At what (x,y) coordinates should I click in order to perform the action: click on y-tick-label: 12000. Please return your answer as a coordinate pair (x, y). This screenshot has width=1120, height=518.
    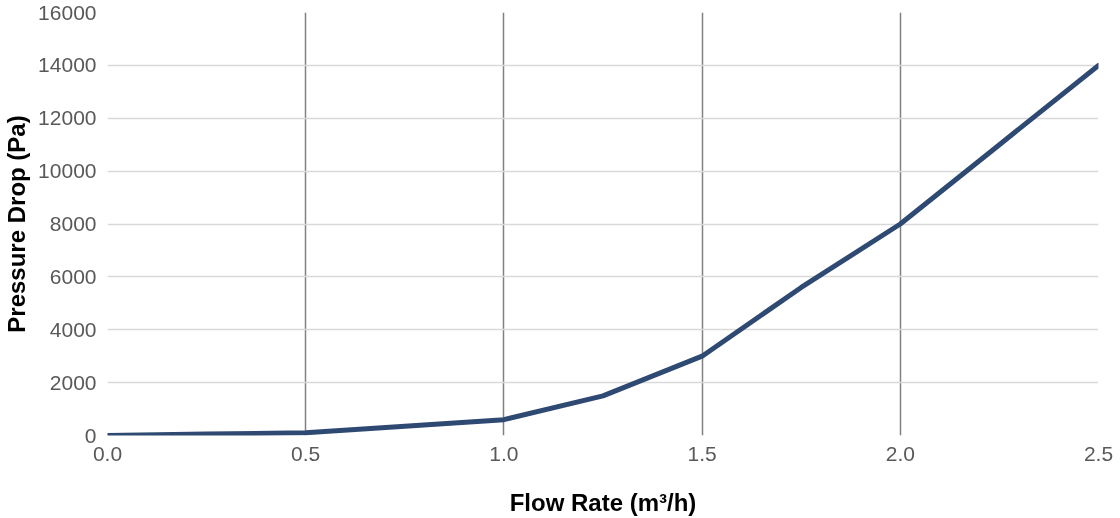
    Looking at the image, I should click on (67, 118).